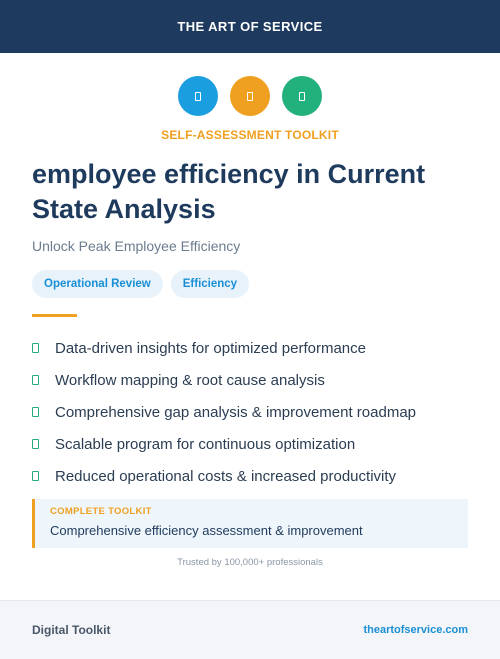 The image size is (500, 659). I want to click on callout-label: COMPLETE TOOLKIT, so click(101, 511).